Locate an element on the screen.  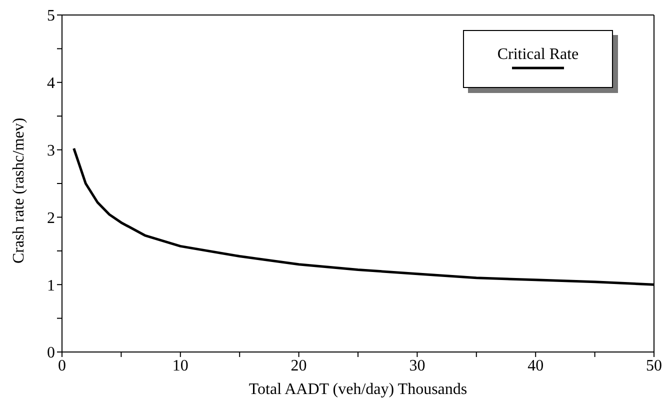
x-tick-label: 20 is located at coordinates (298, 365).